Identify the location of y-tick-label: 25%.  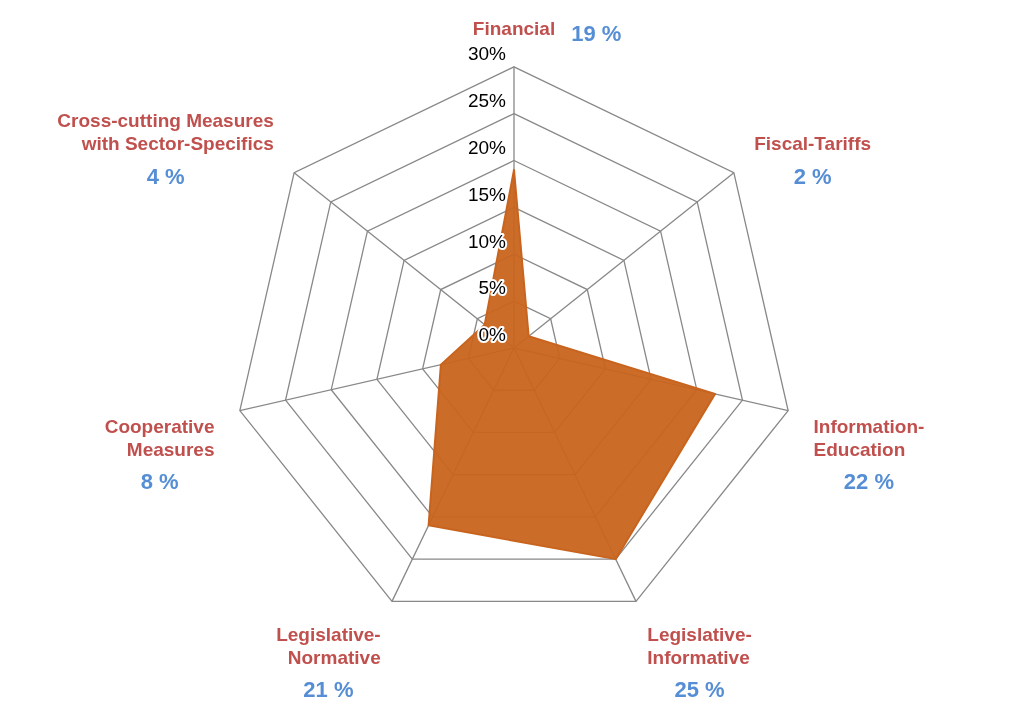
(487, 100).